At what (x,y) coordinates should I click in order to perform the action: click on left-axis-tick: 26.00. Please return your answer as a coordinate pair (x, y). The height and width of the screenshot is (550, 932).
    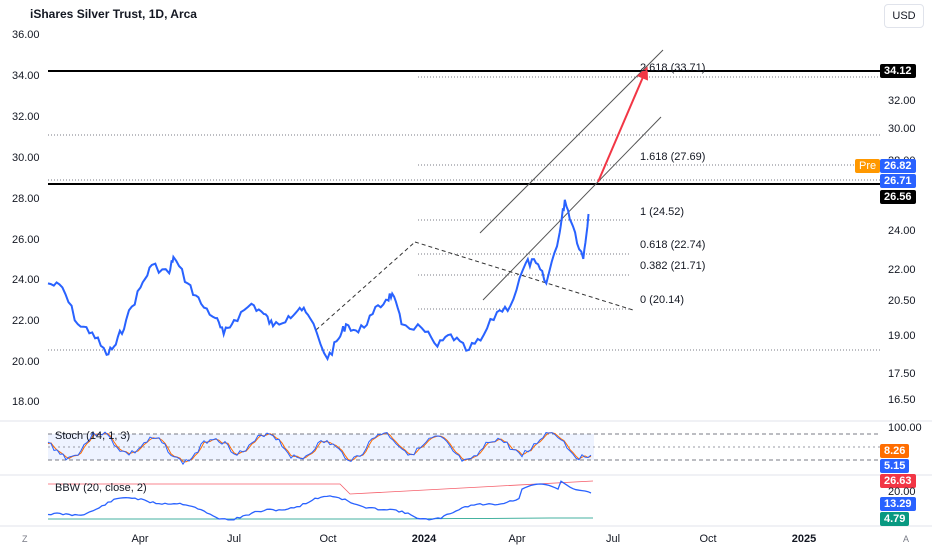
    Looking at the image, I should click on (26, 240).